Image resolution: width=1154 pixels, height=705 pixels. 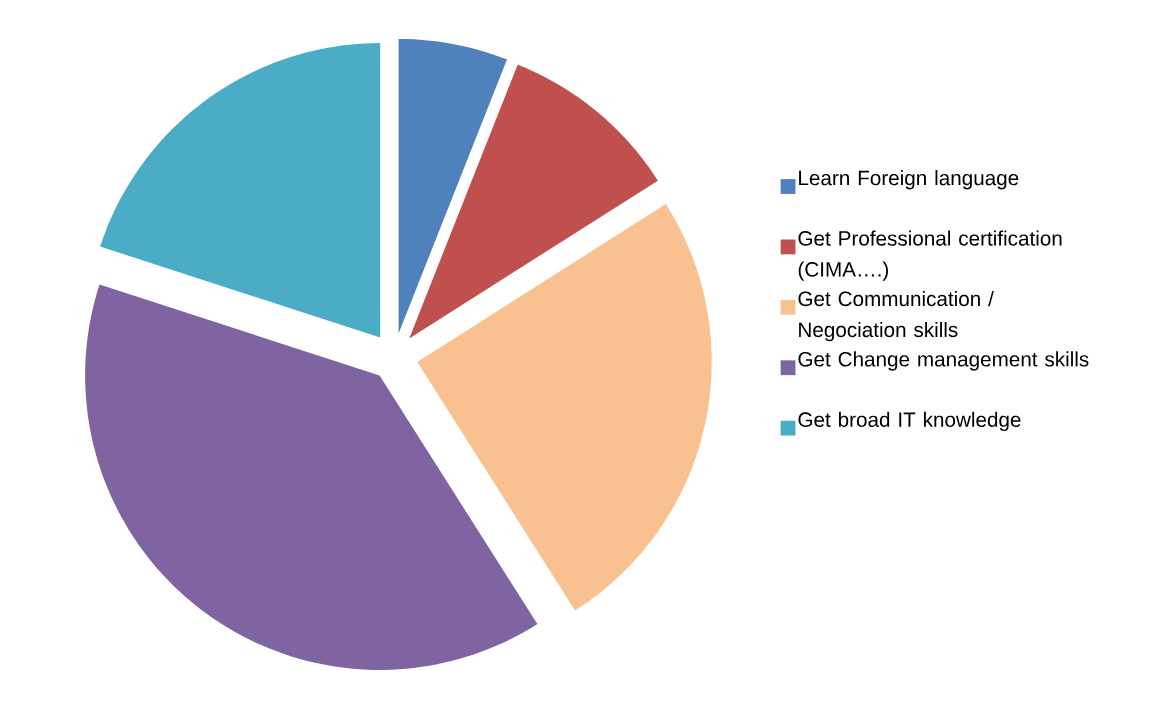 I want to click on legend-label: Learn Foreign language, so click(x=909, y=180).